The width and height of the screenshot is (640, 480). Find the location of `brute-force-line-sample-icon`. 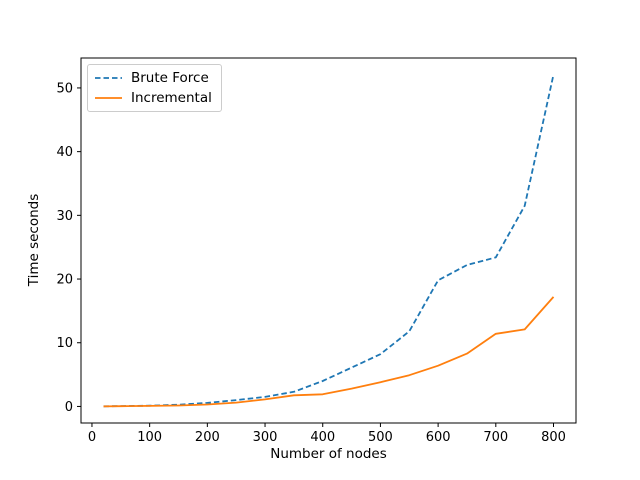

brute-force-line-sample-icon is located at coordinates (108, 78).